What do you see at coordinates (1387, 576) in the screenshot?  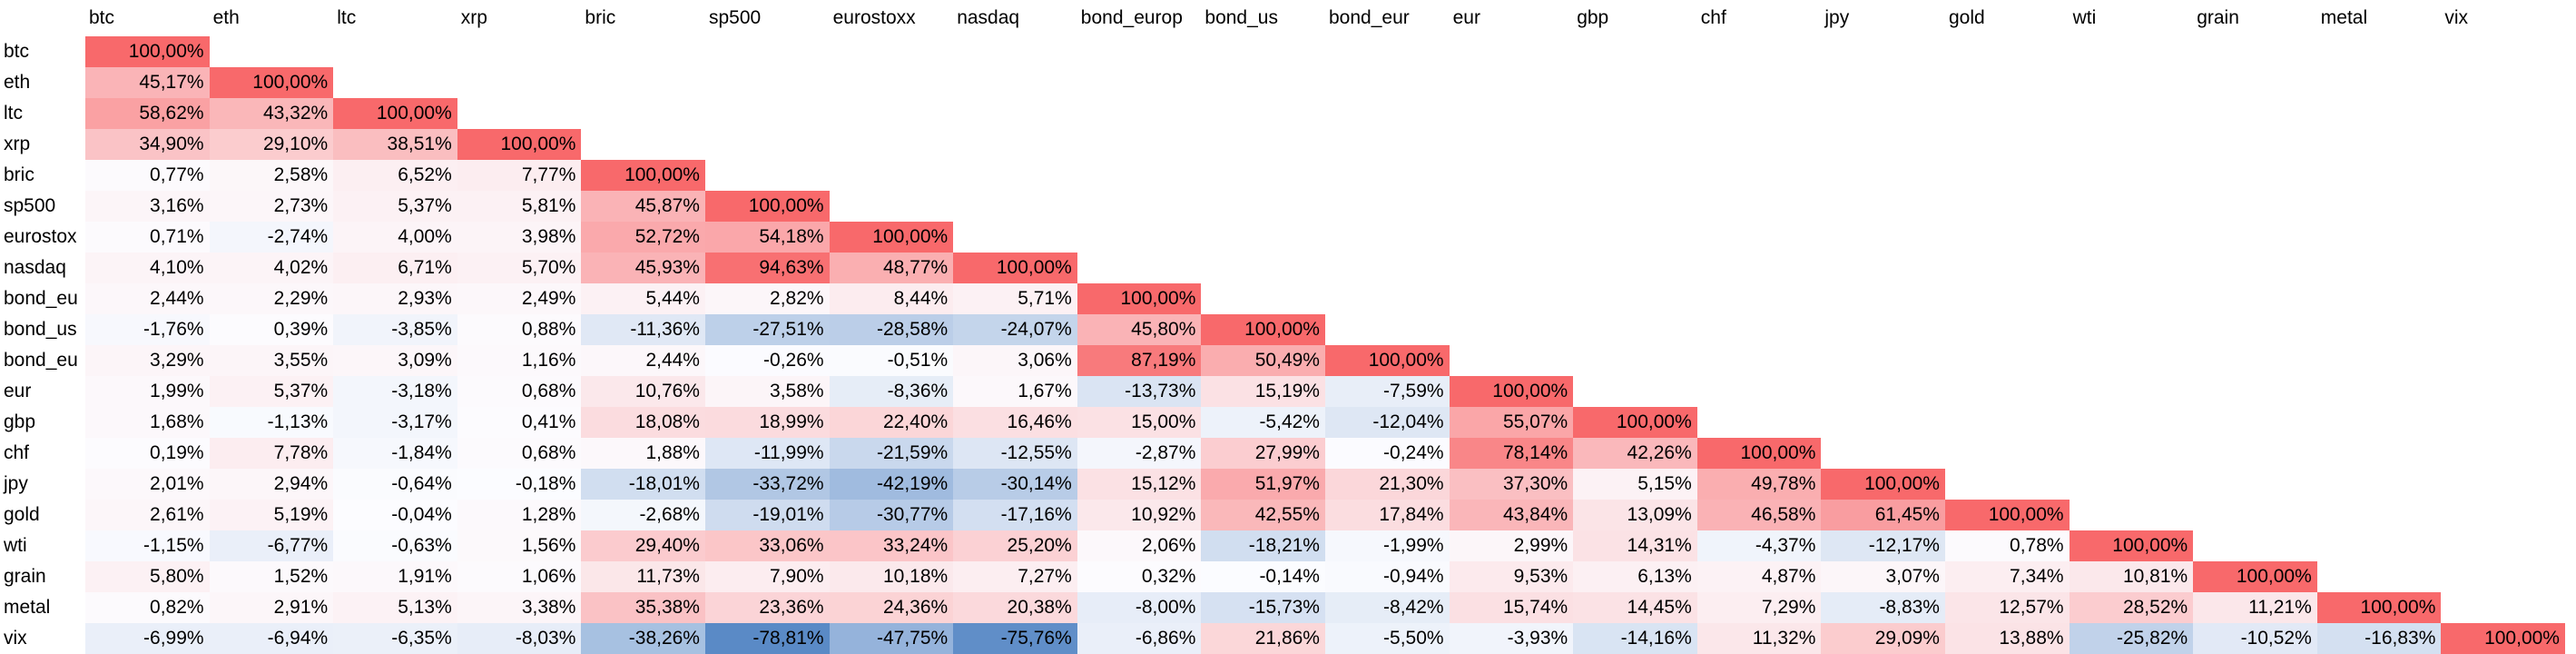 I see `value-cell-grain-bond_eur: -0,94%` at bounding box center [1387, 576].